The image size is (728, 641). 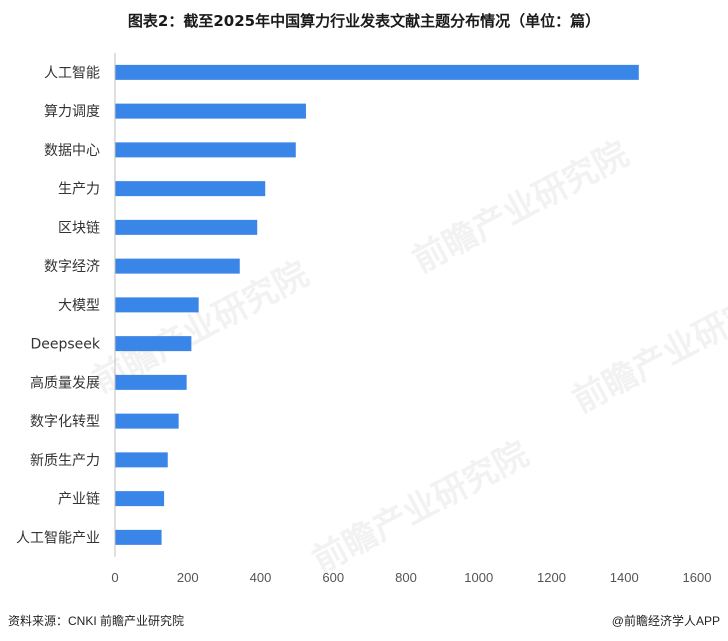 I want to click on x-tick-label: 1600, so click(x=697, y=577).